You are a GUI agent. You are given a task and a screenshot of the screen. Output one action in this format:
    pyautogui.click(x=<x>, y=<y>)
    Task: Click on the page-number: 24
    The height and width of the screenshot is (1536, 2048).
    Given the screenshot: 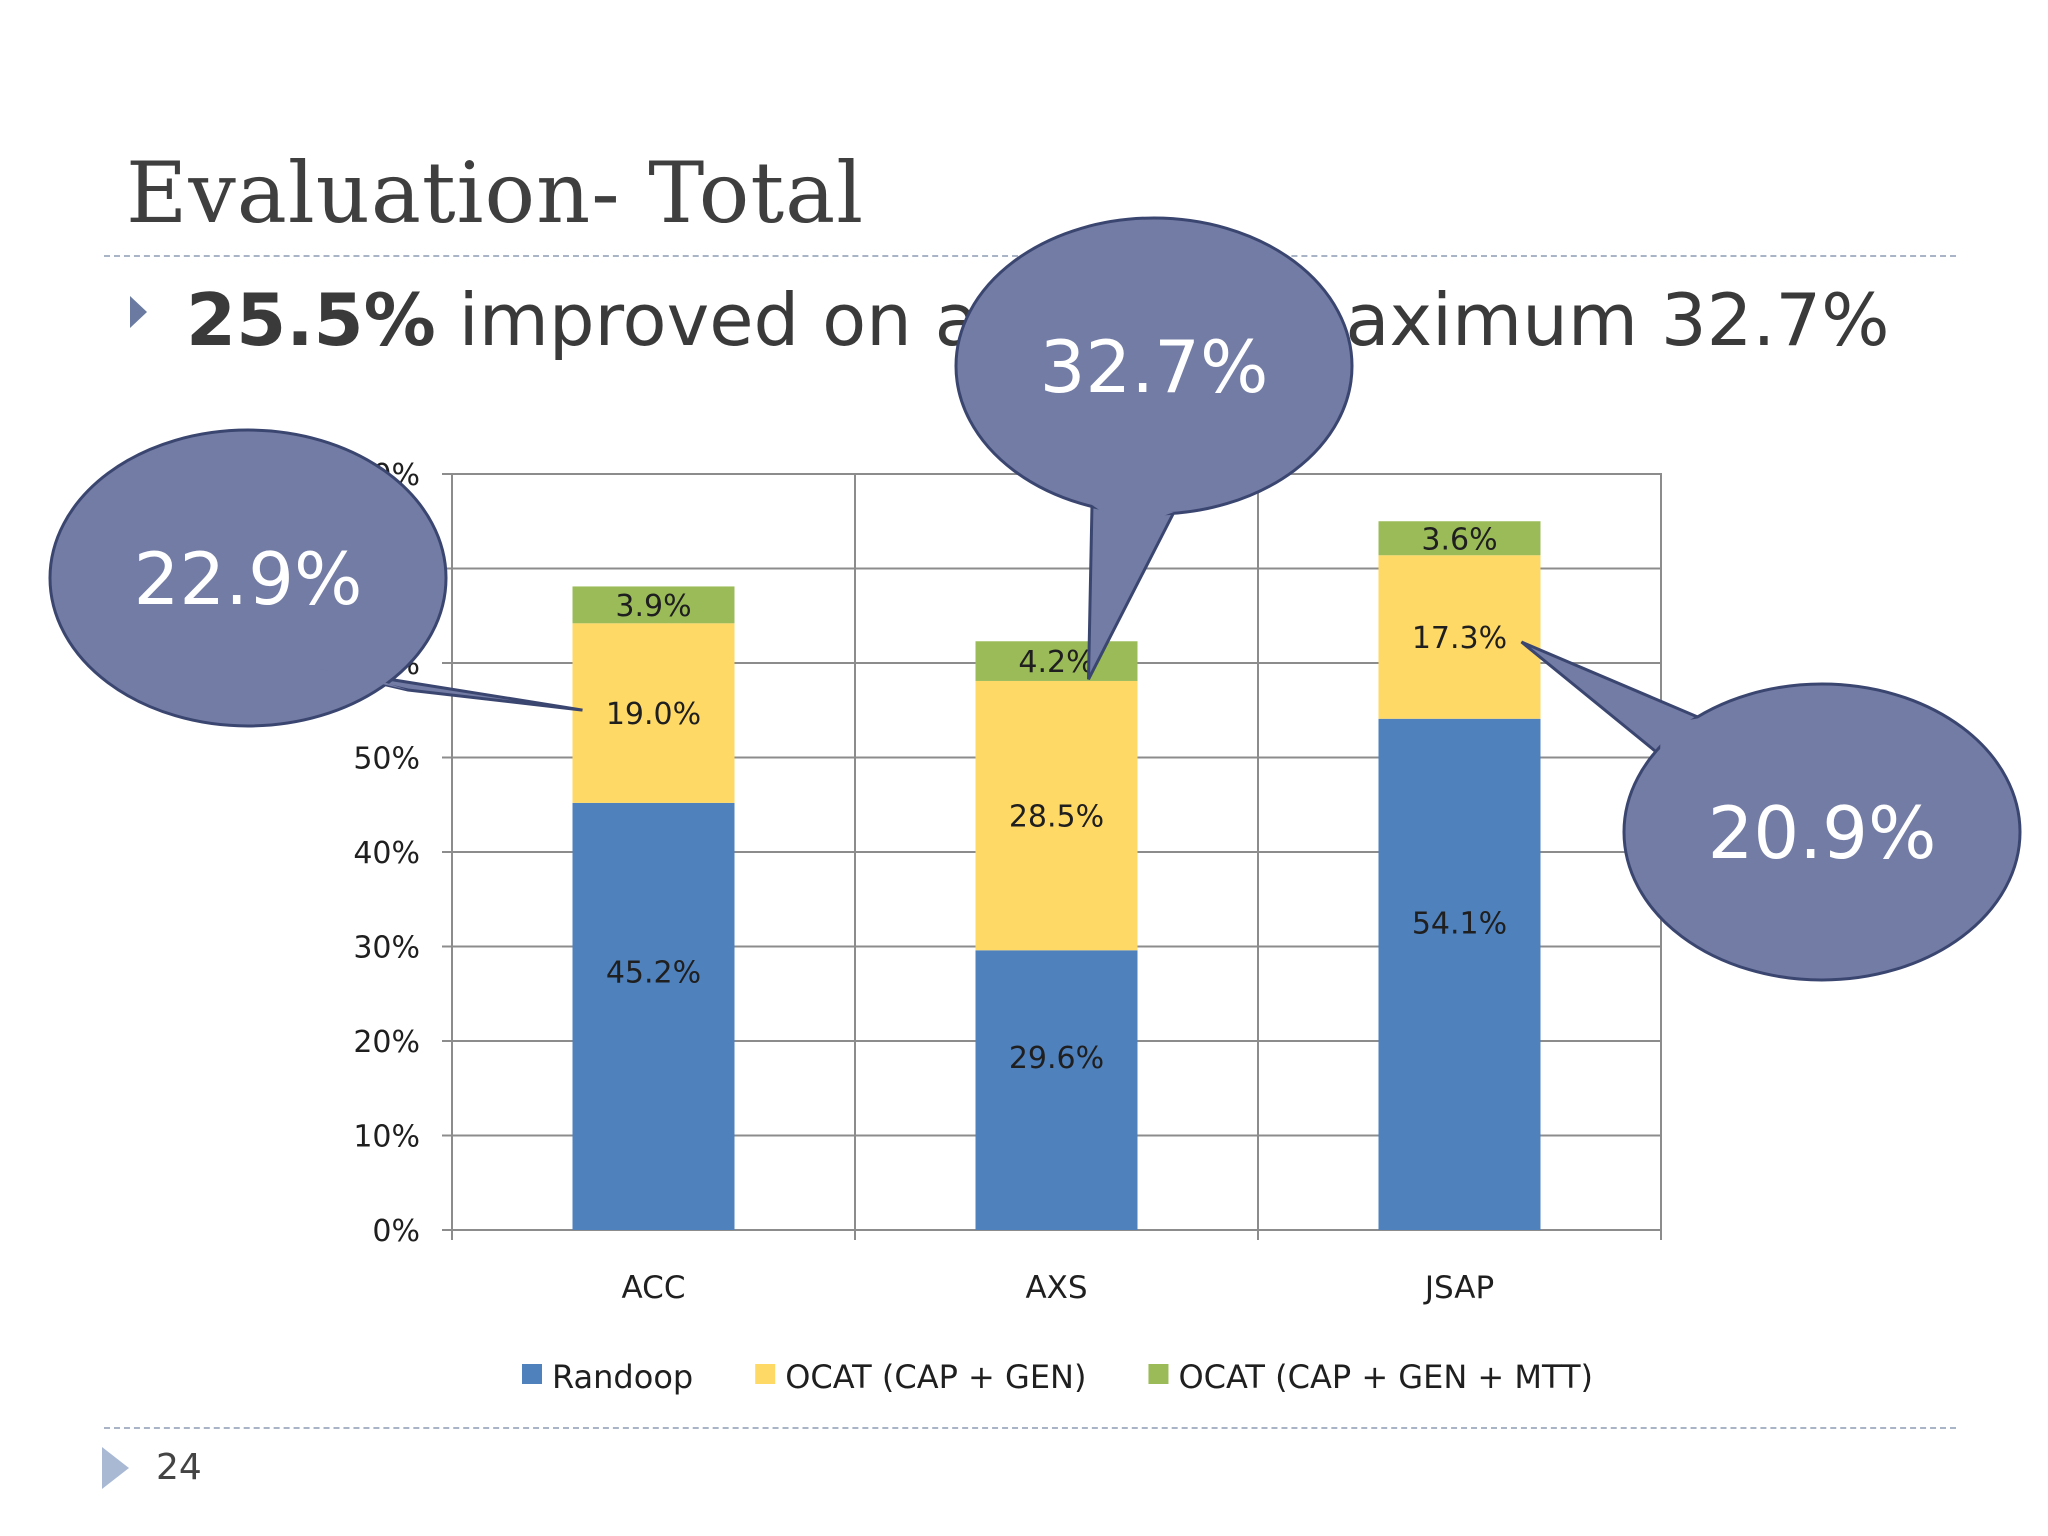 What is the action you would take?
    pyautogui.click(x=179, y=1467)
    